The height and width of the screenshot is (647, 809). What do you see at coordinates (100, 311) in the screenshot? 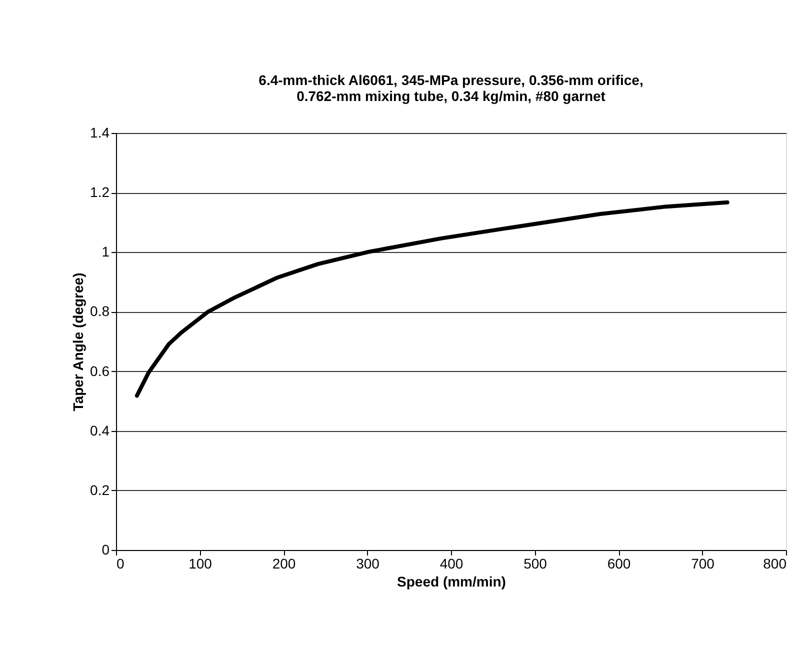
I see `y-tick-label: 0.8` at bounding box center [100, 311].